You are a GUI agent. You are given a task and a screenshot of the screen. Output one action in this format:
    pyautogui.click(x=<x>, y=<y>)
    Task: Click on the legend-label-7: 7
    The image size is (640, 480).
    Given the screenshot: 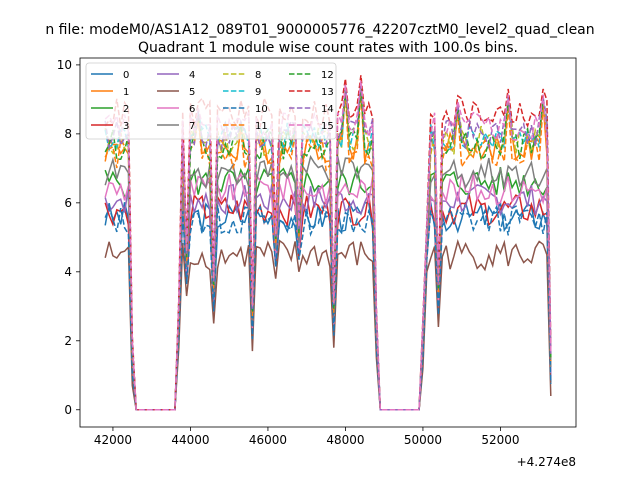 What is the action you would take?
    pyautogui.click(x=192, y=126)
    